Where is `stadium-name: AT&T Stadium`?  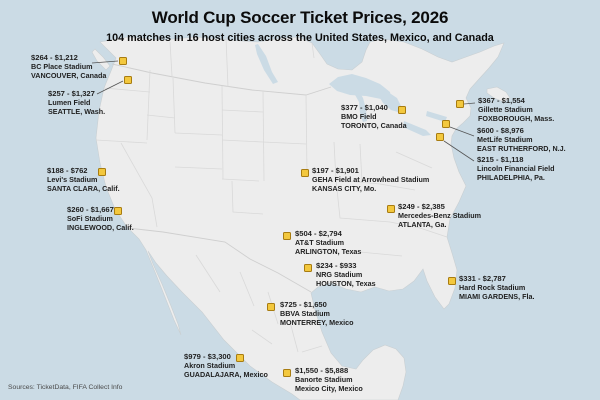 stadium-name: AT&T Stadium is located at coordinates (319, 243).